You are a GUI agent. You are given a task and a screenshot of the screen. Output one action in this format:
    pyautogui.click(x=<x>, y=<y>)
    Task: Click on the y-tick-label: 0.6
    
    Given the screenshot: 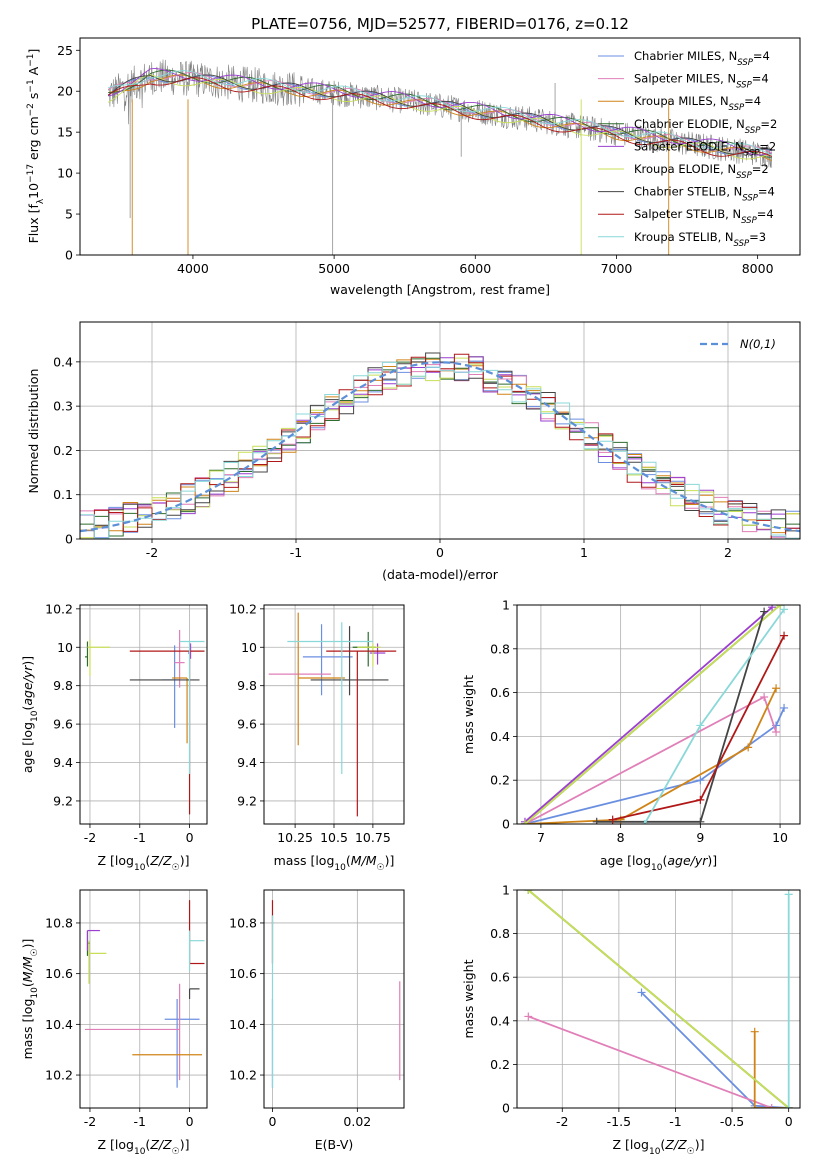 What is the action you would take?
    pyautogui.click(x=500, y=692)
    